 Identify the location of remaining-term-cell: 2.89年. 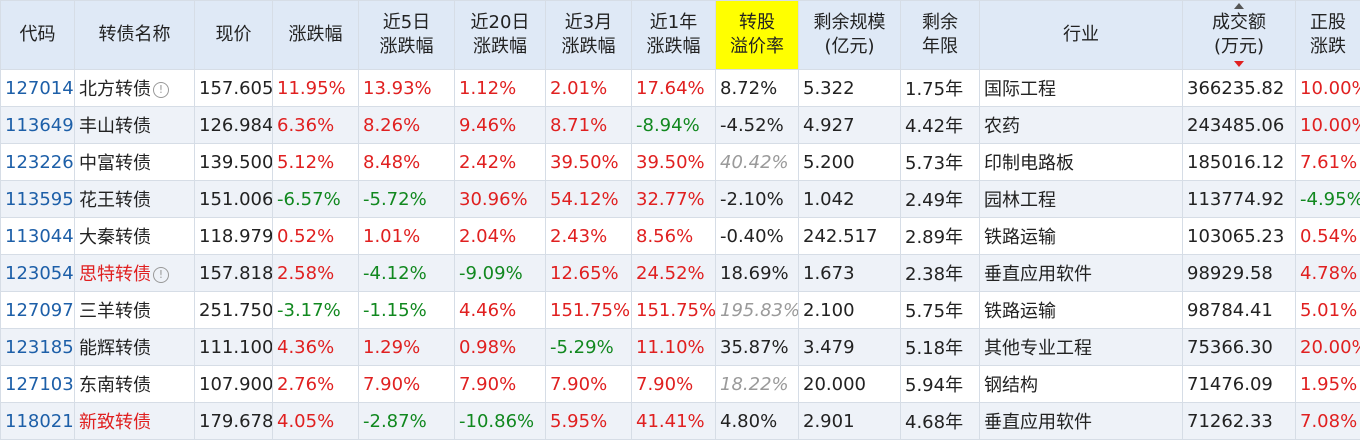
(940, 236).